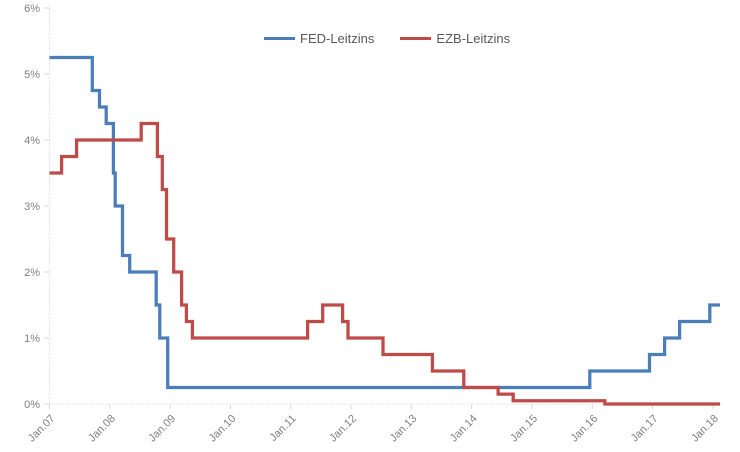 This screenshot has width=740, height=452. I want to click on chart-legend: FED-Leitzins EZB-Leitzins, so click(387, 38).